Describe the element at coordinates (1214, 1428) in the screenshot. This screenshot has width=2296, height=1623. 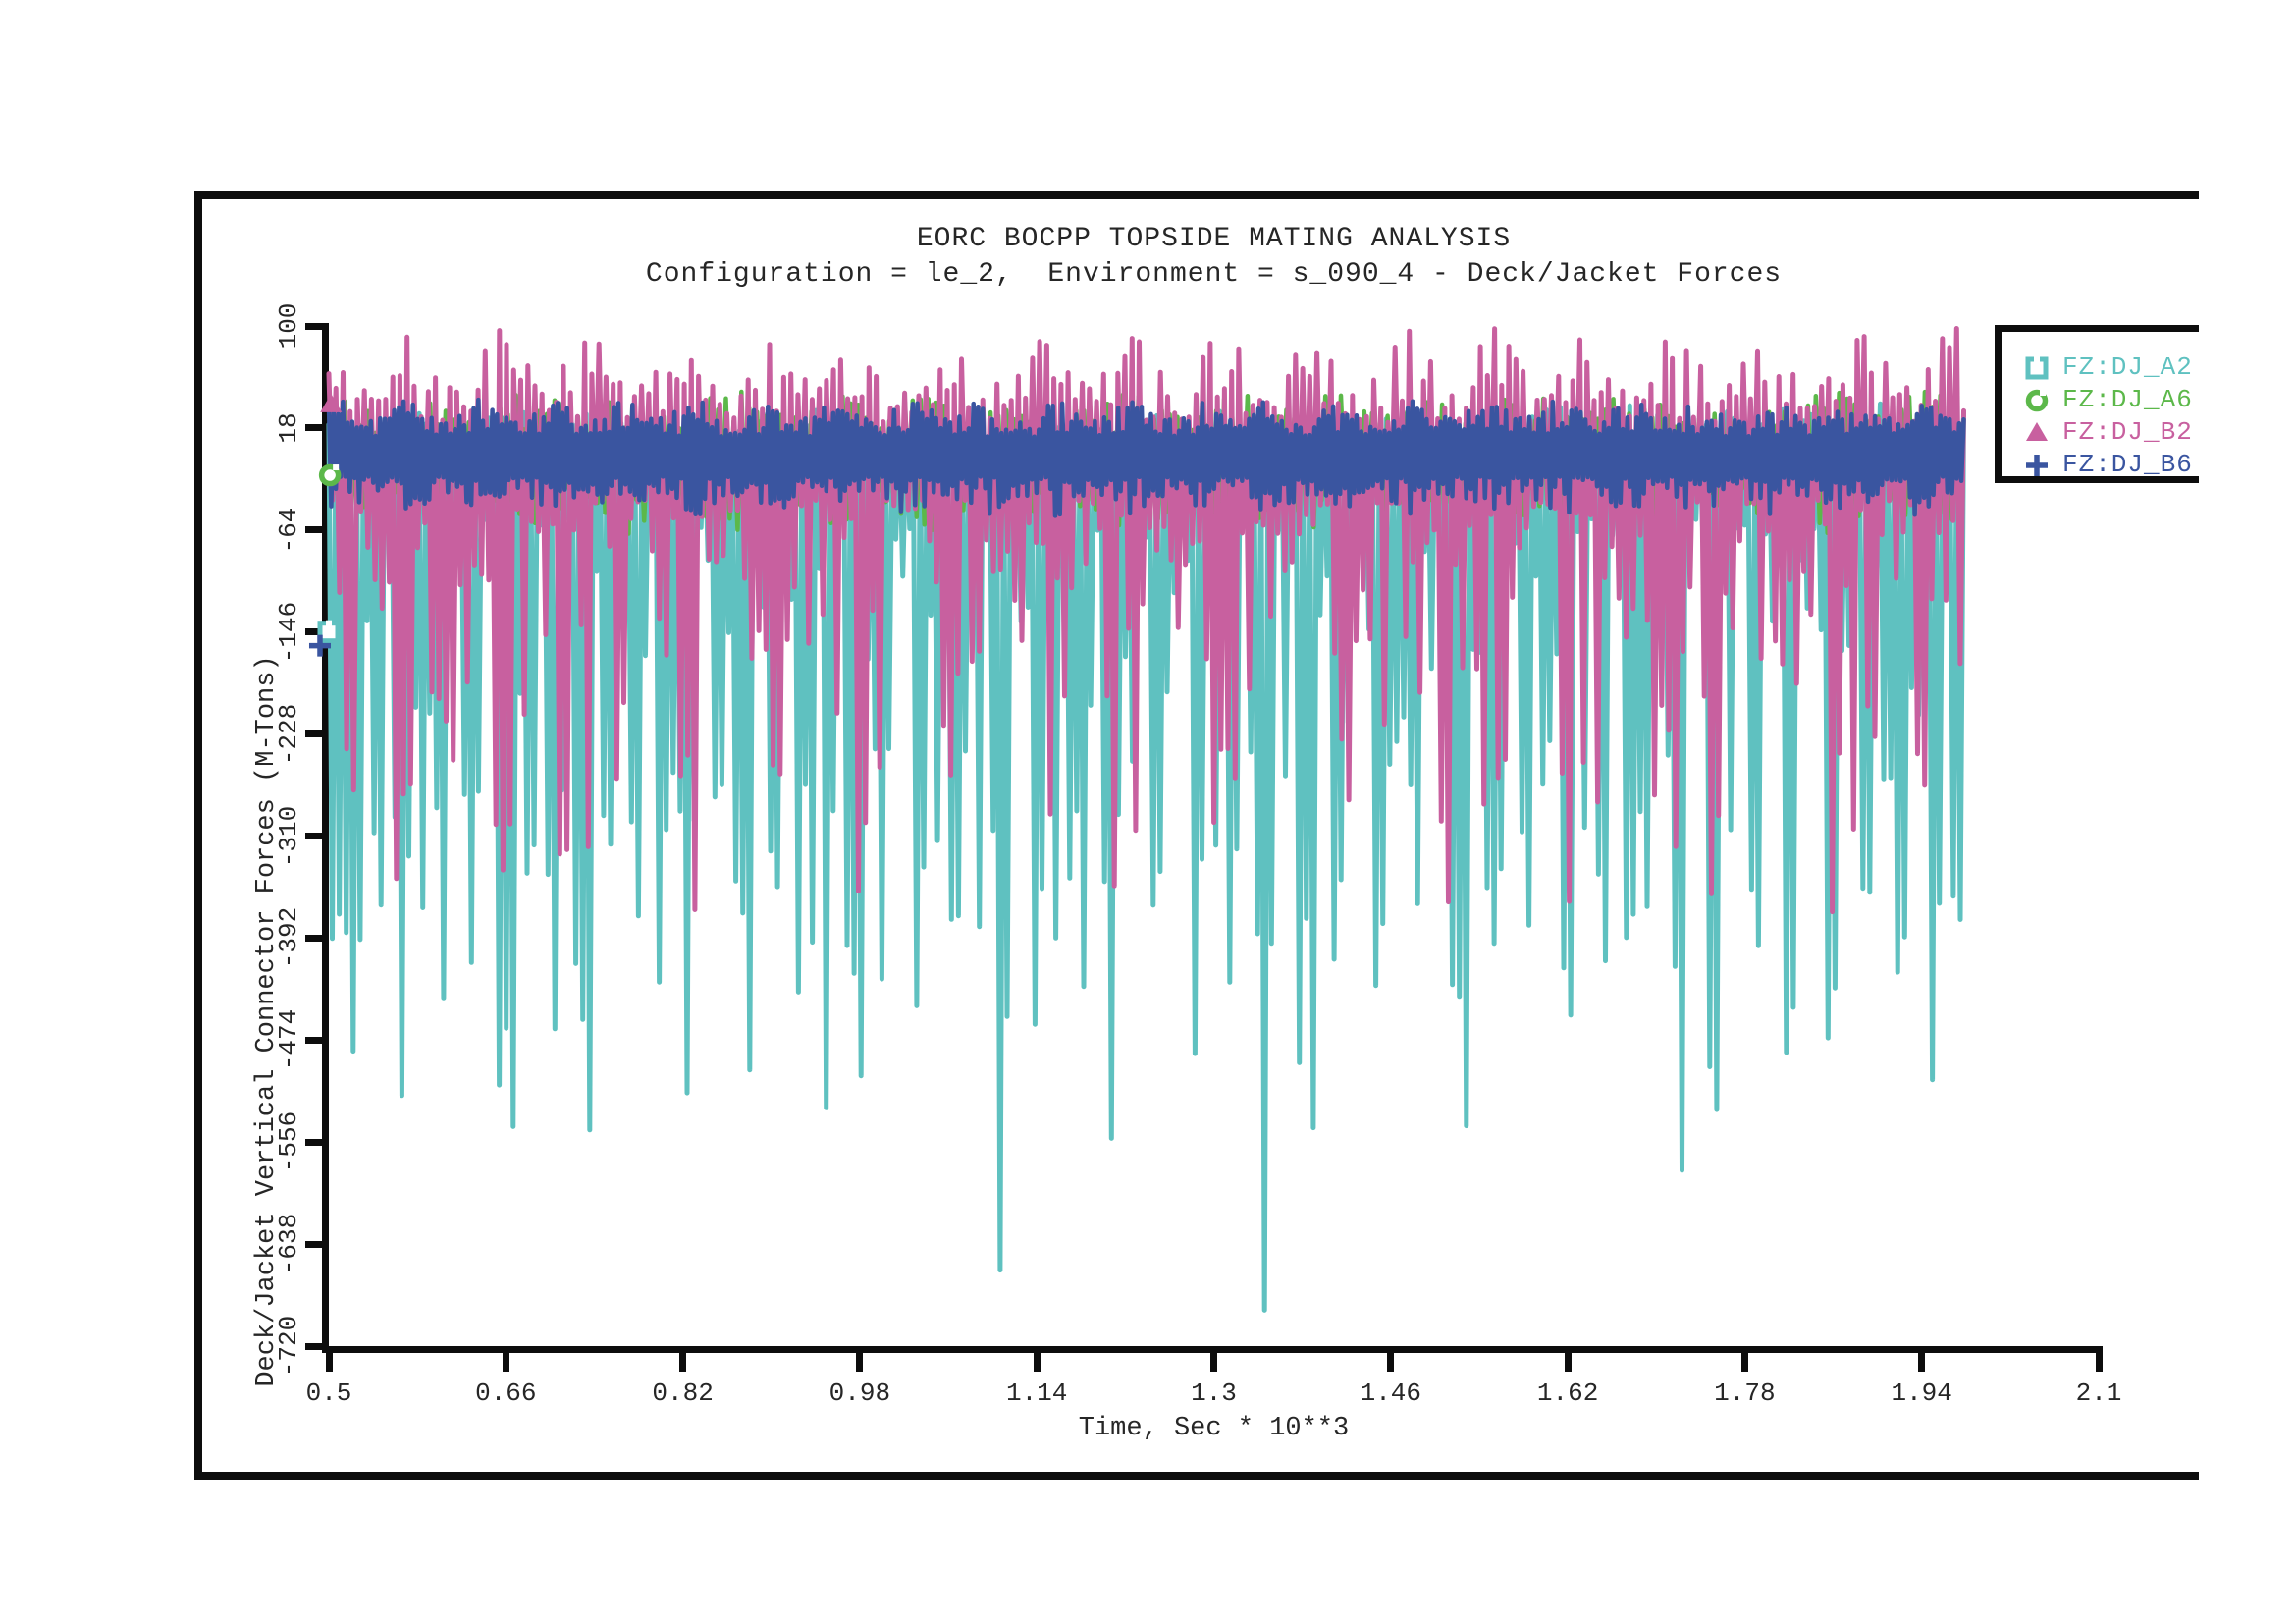
I see `x-axis-label: Time, Sec * 10**3` at that location.